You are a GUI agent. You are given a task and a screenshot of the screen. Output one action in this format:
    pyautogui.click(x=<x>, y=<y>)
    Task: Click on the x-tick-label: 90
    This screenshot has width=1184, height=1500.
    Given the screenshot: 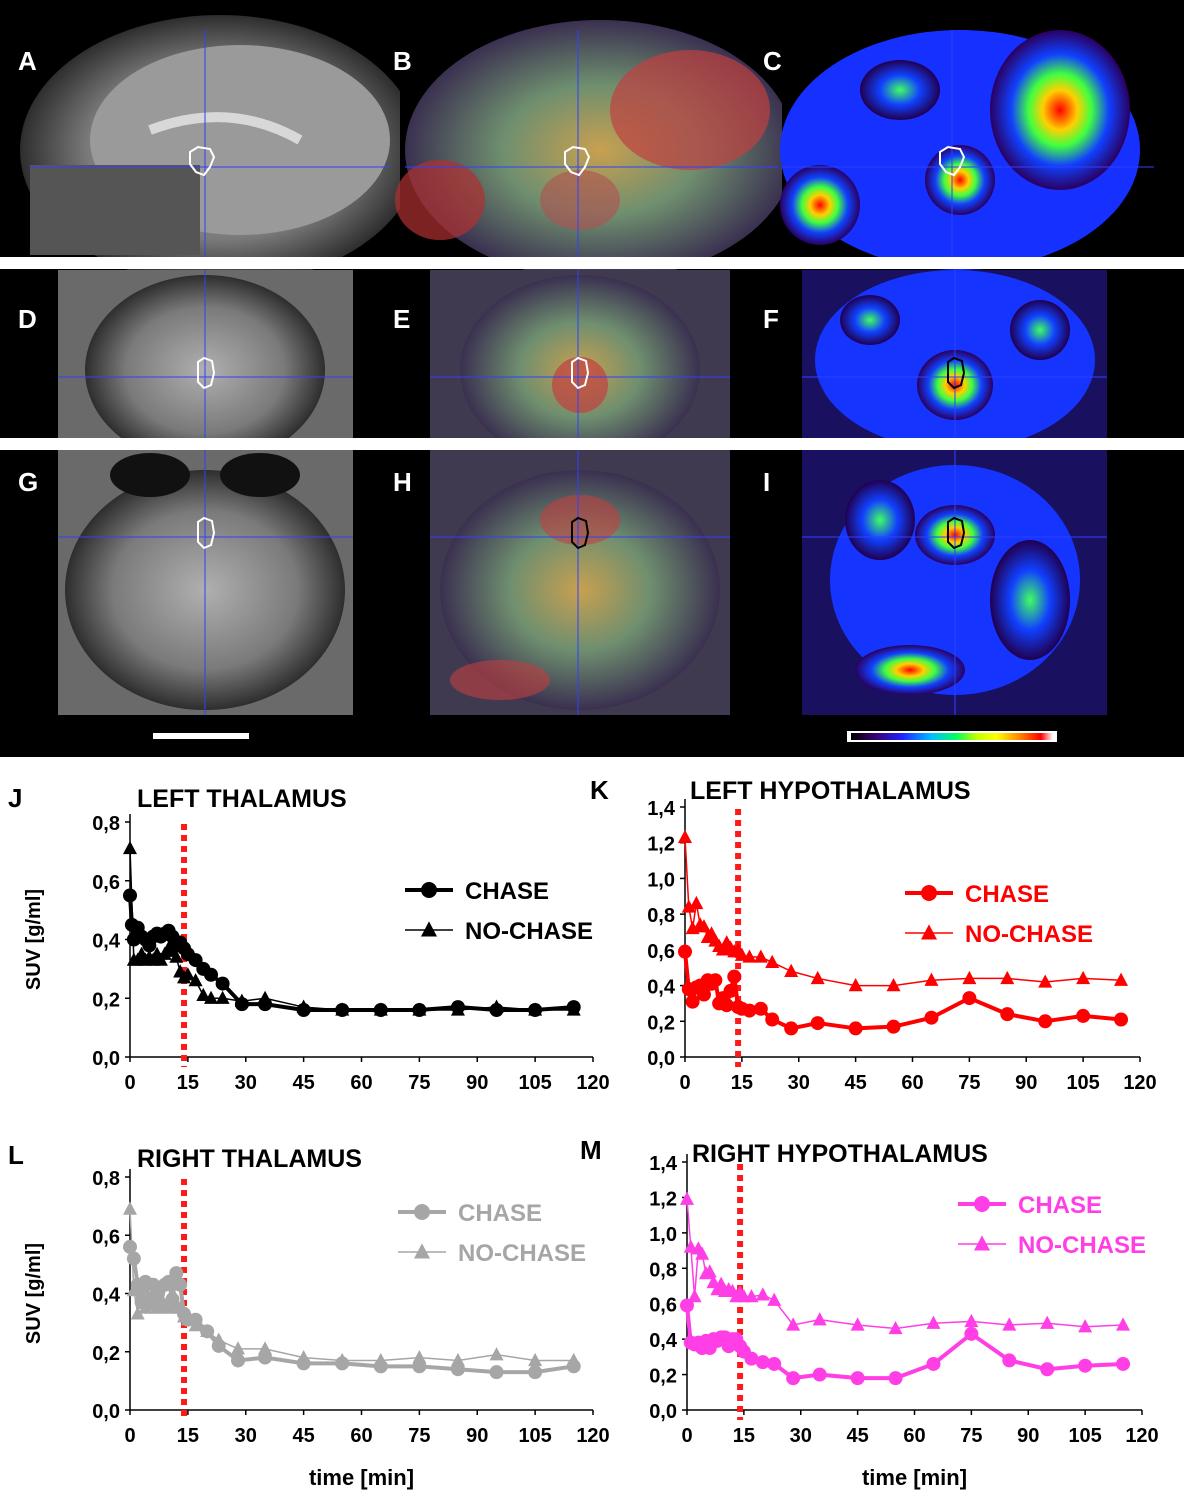 What is the action you would take?
    pyautogui.click(x=1026, y=1083)
    